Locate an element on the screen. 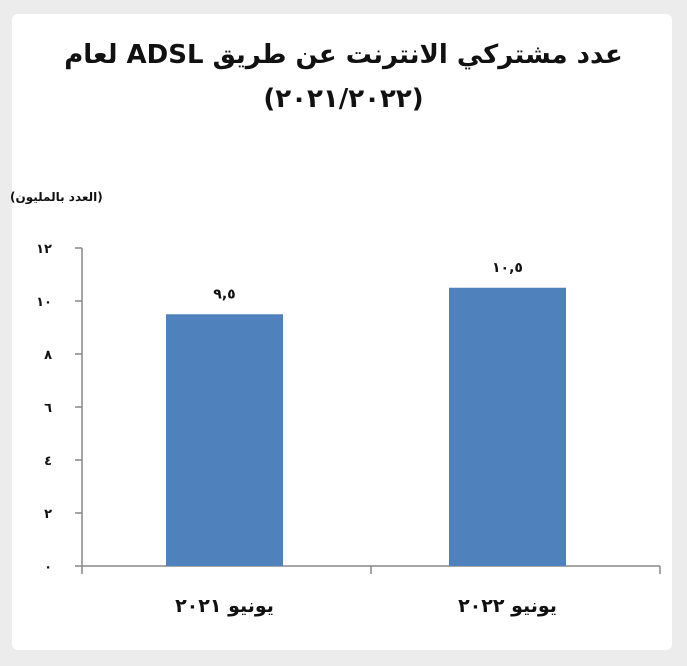 This screenshot has width=687, height=666. bar-data-label: ١٠,٥ is located at coordinates (507, 268).